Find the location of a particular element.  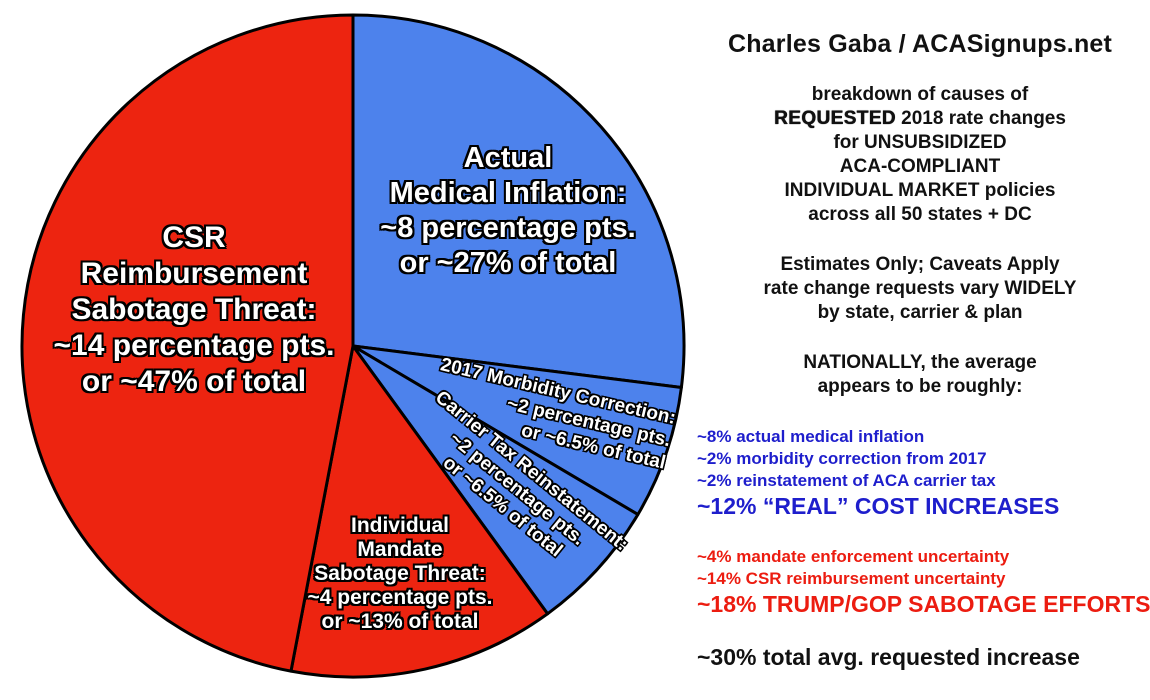

label-line: Individual is located at coordinates (399, 525).